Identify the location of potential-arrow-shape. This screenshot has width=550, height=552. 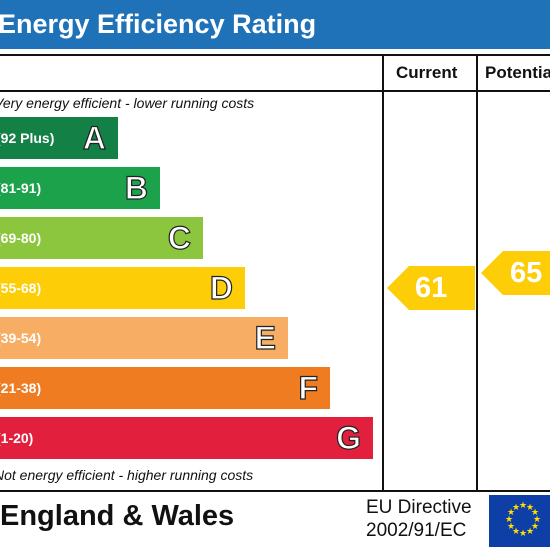
(515, 273).